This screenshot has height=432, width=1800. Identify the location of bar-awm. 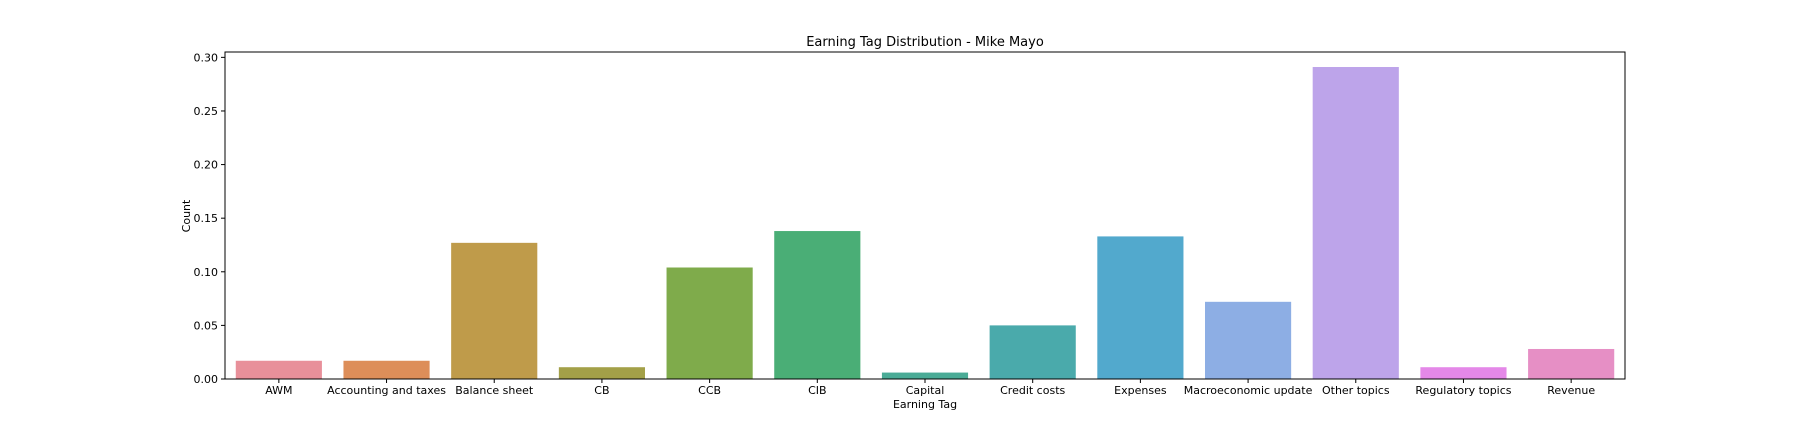
(278, 369).